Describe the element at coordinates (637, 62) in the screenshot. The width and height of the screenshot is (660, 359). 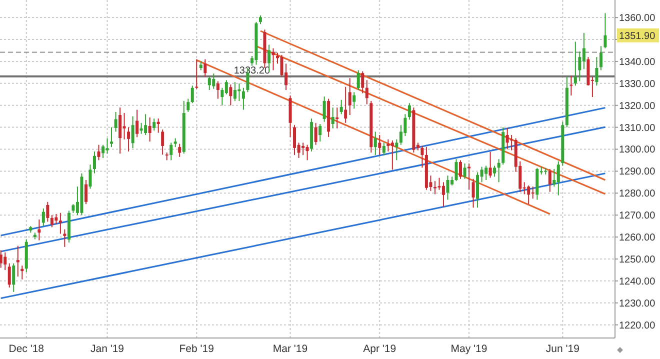
I see `y-tick-label: 1340.00` at that location.